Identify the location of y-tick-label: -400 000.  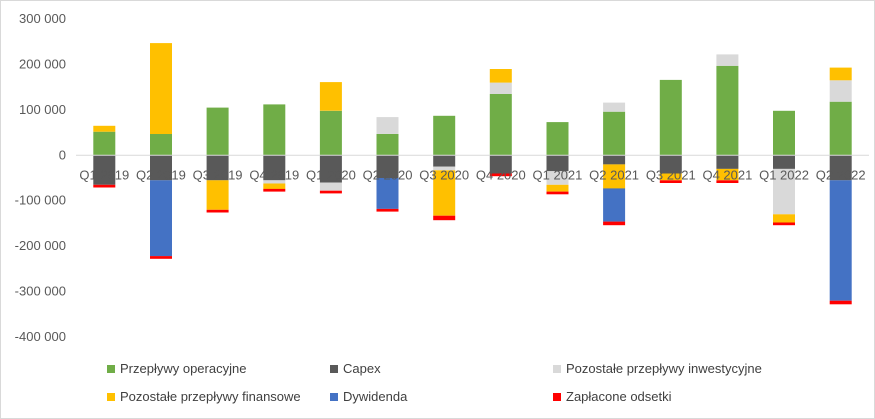
(40, 336).